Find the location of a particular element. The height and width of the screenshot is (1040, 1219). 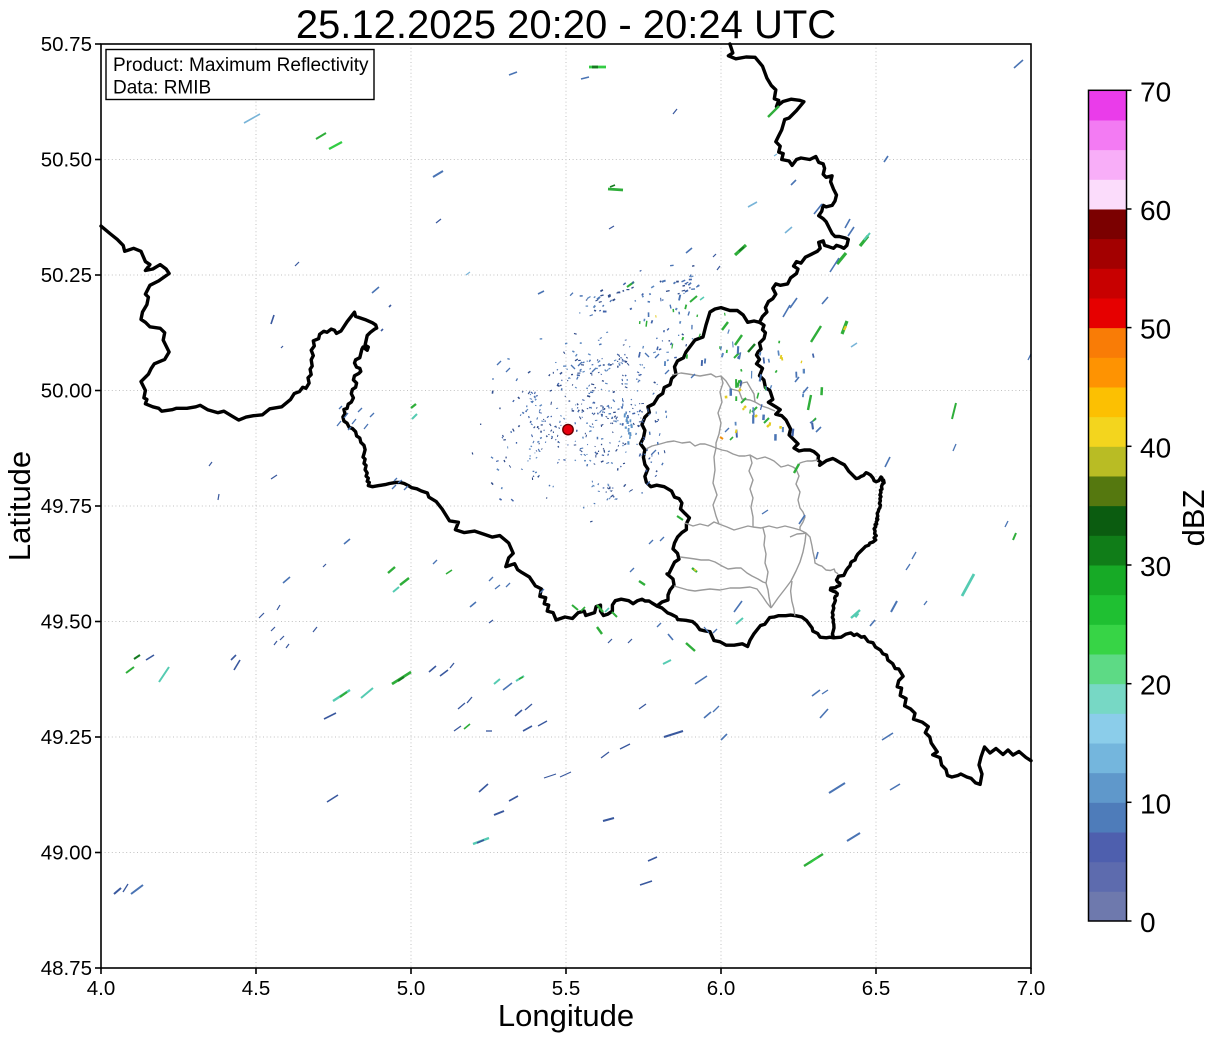

svg-text: 0 is located at coordinates (1148, 922).